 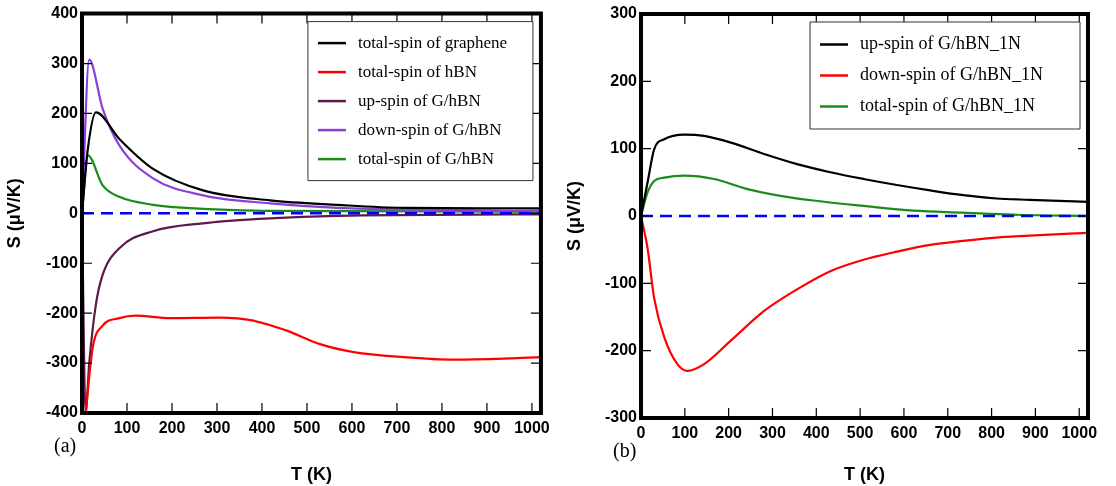 What do you see at coordinates (951, 74) in the screenshot?
I see `legend-label: down-spin of G/hBN_1N` at bounding box center [951, 74].